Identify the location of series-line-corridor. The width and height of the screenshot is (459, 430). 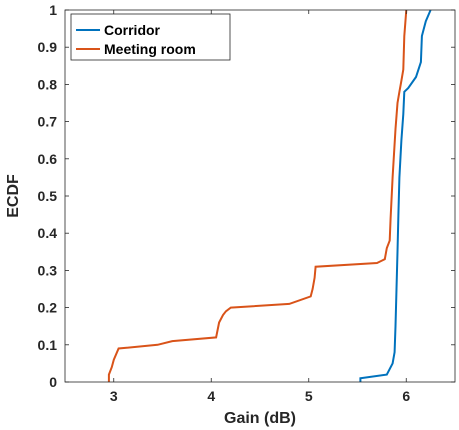
(395, 195).